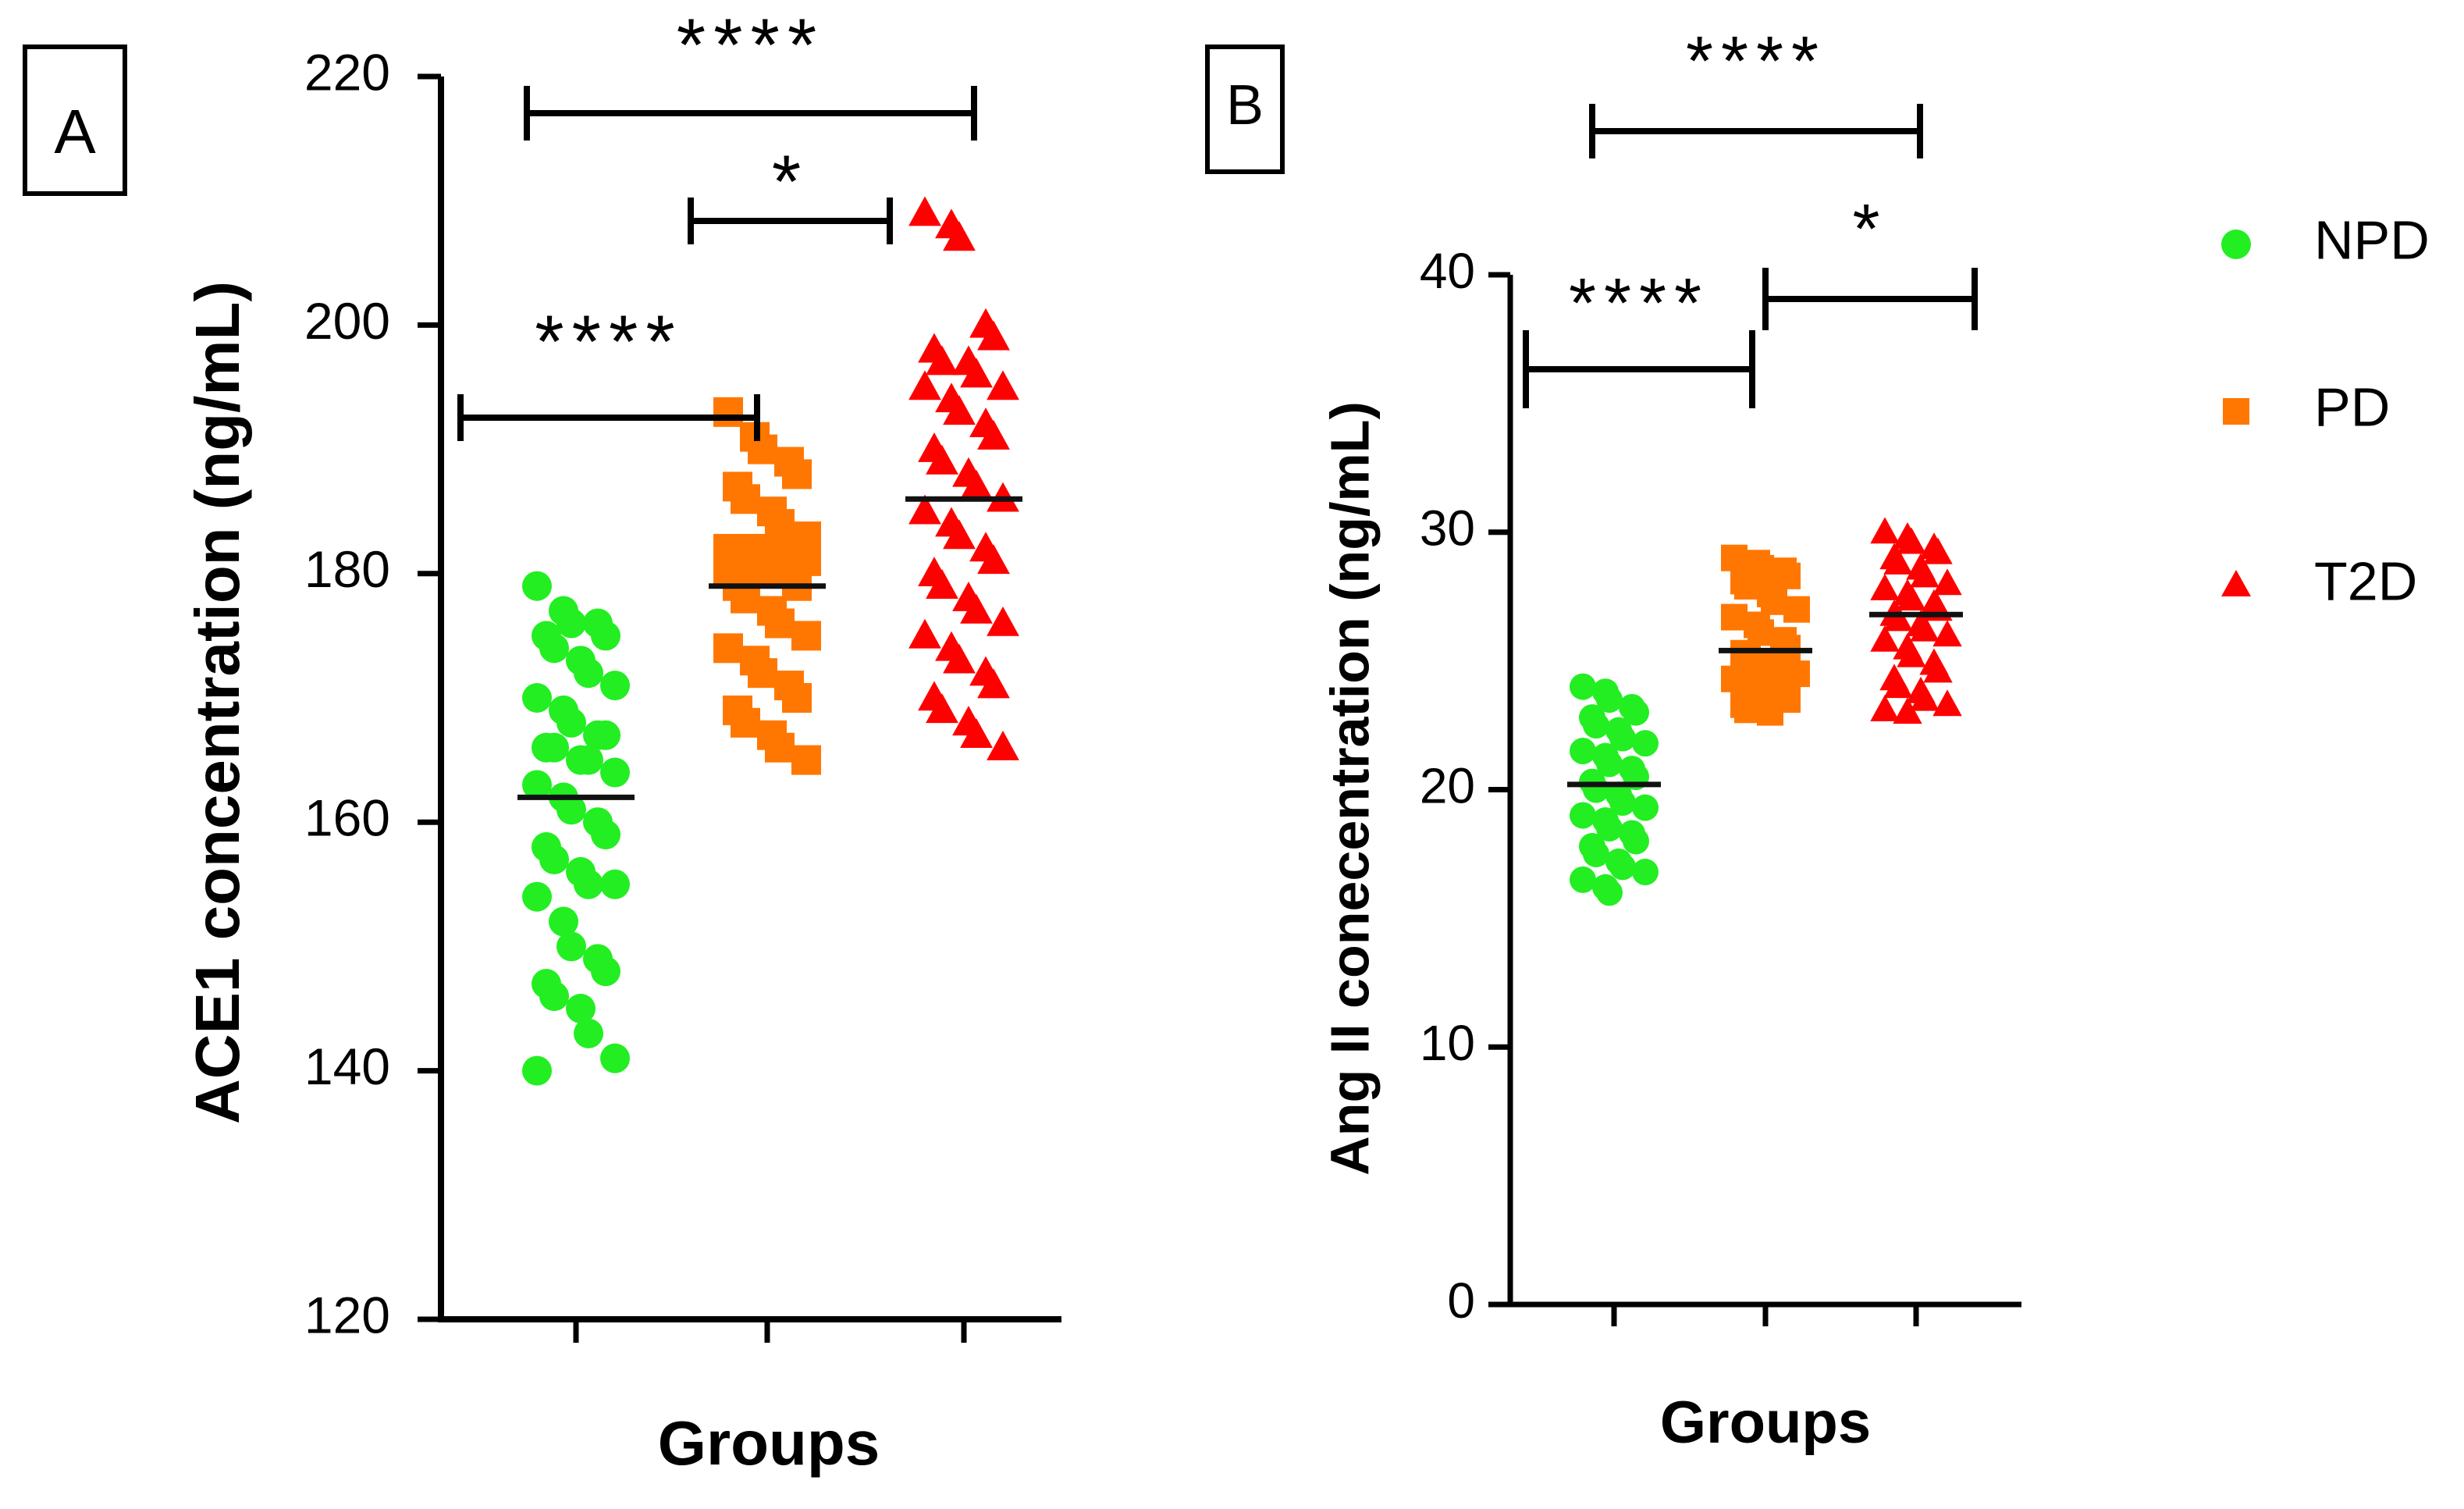 This screenshot has height=1509, width=2464. I want to click on y-tick-label: 160, so click(347, 818).